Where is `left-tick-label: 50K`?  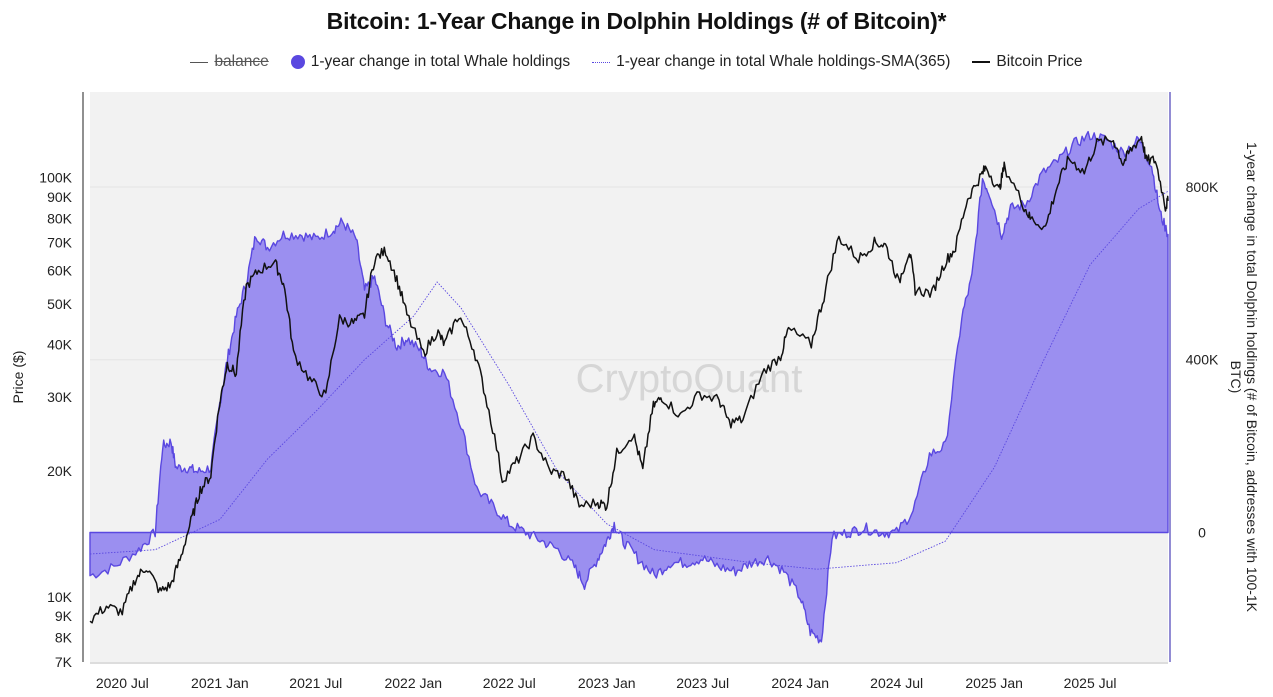
left-tick-label: 50K is located at coordinates (60, 304).